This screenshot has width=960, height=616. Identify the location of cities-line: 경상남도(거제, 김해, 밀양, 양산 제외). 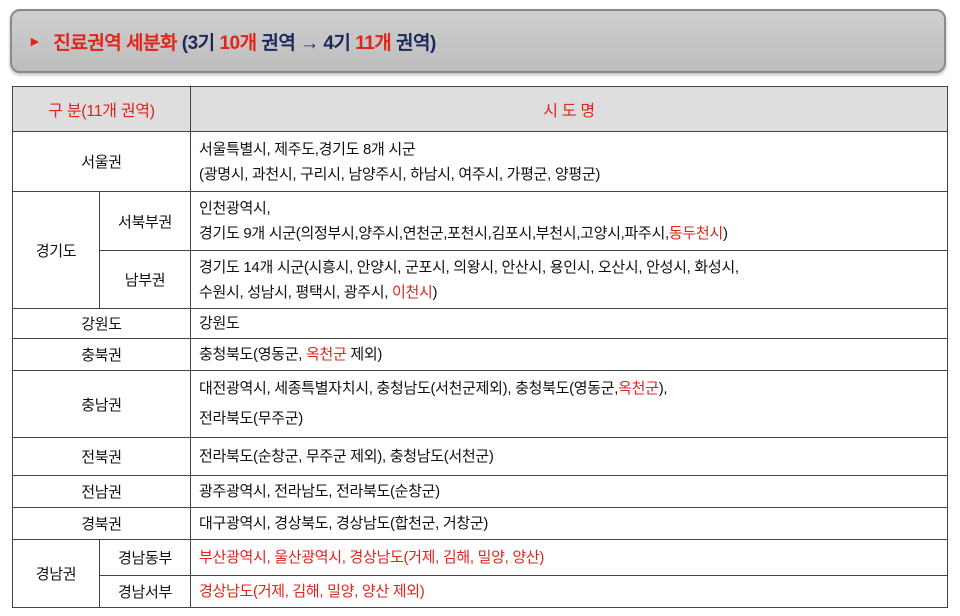
(569, 591).